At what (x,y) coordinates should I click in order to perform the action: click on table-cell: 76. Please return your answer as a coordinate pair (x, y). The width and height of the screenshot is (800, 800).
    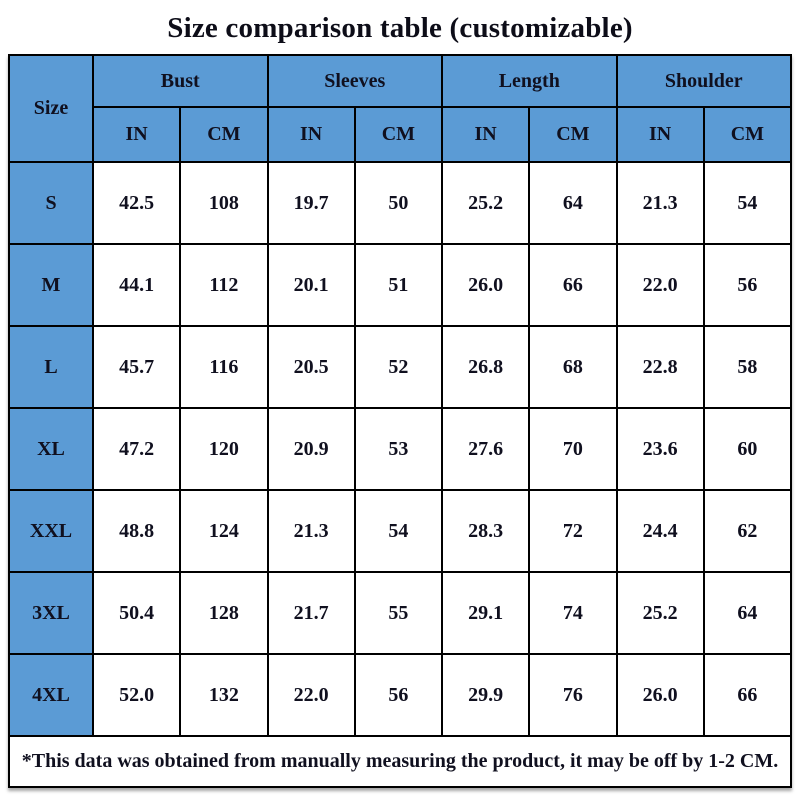
    Looking at the image, I should click on (573, 695).